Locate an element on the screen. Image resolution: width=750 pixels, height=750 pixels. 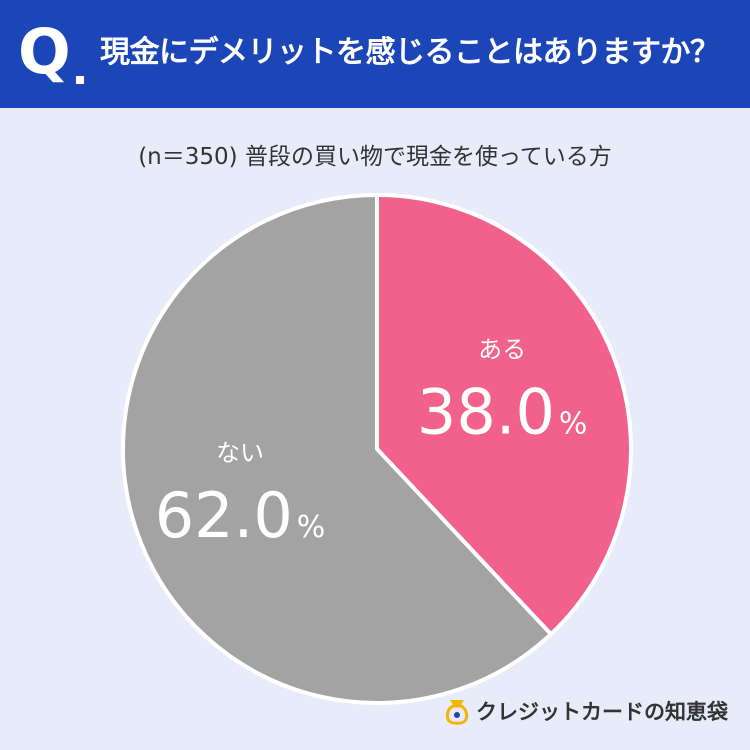
slice-label-1: ない is located at coordinates (240, 453).